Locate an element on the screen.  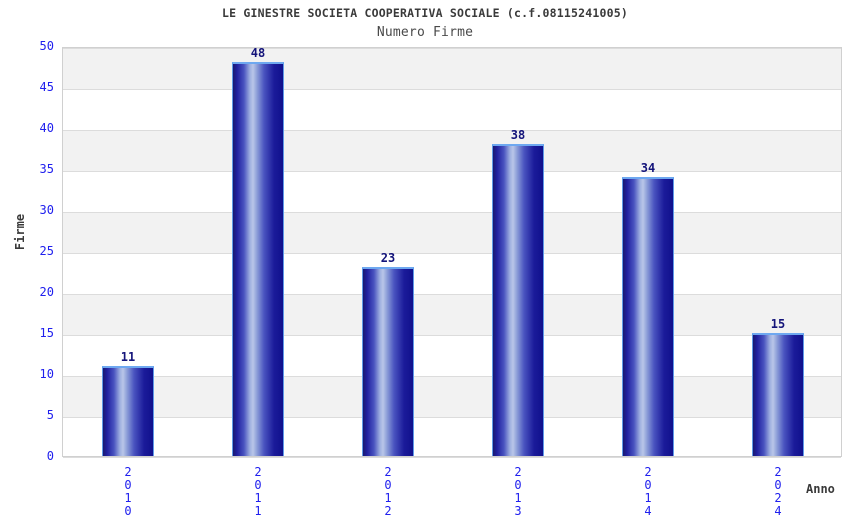
y-tick-label: 10 is located at coordinates (46, 374).